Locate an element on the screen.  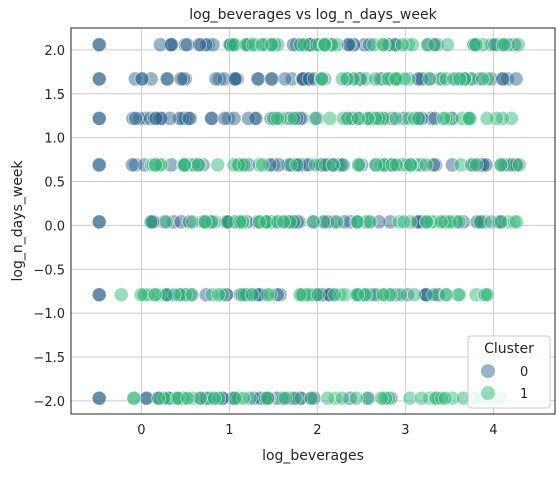
y-tick-label: 1.0 is located at coordinates (54, 139).